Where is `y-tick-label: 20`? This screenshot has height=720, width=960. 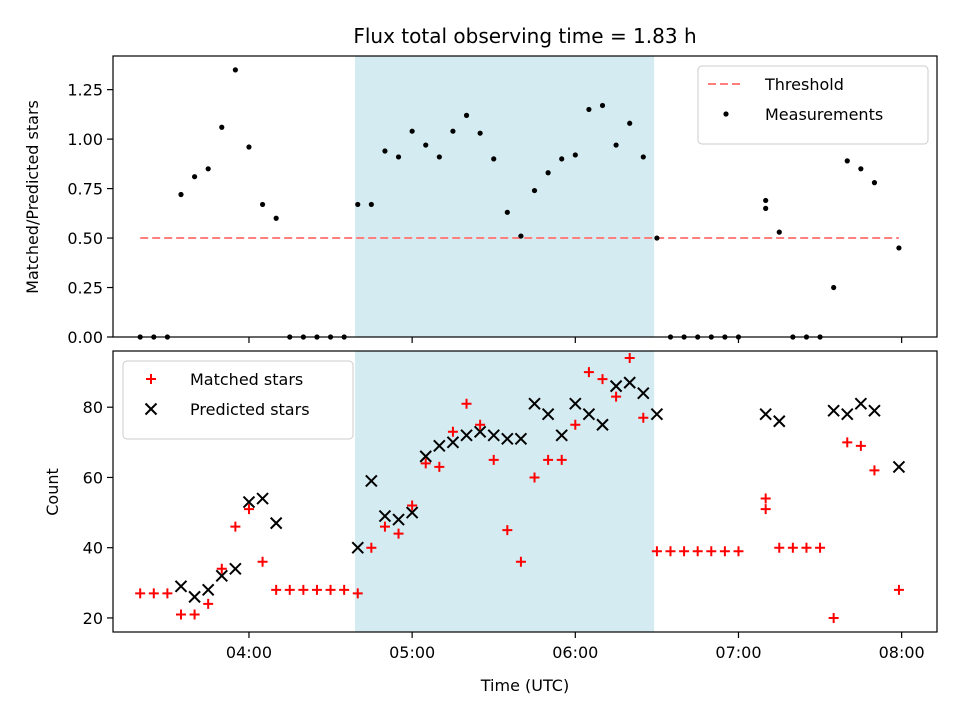
y-tick-label: 20 is located at coordinates (93, 618).